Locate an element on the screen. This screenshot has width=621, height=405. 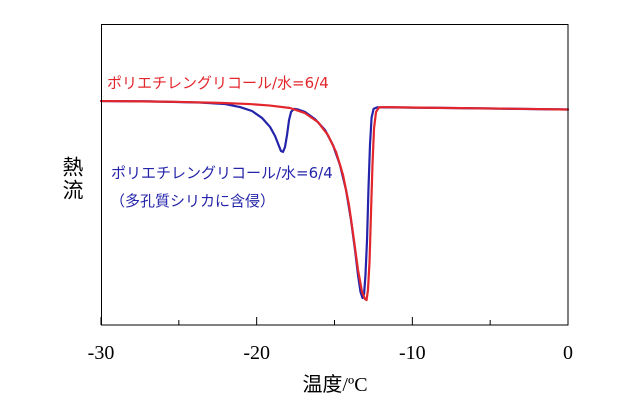
x-tick-label: -20 is located at coordinates (256, 353).